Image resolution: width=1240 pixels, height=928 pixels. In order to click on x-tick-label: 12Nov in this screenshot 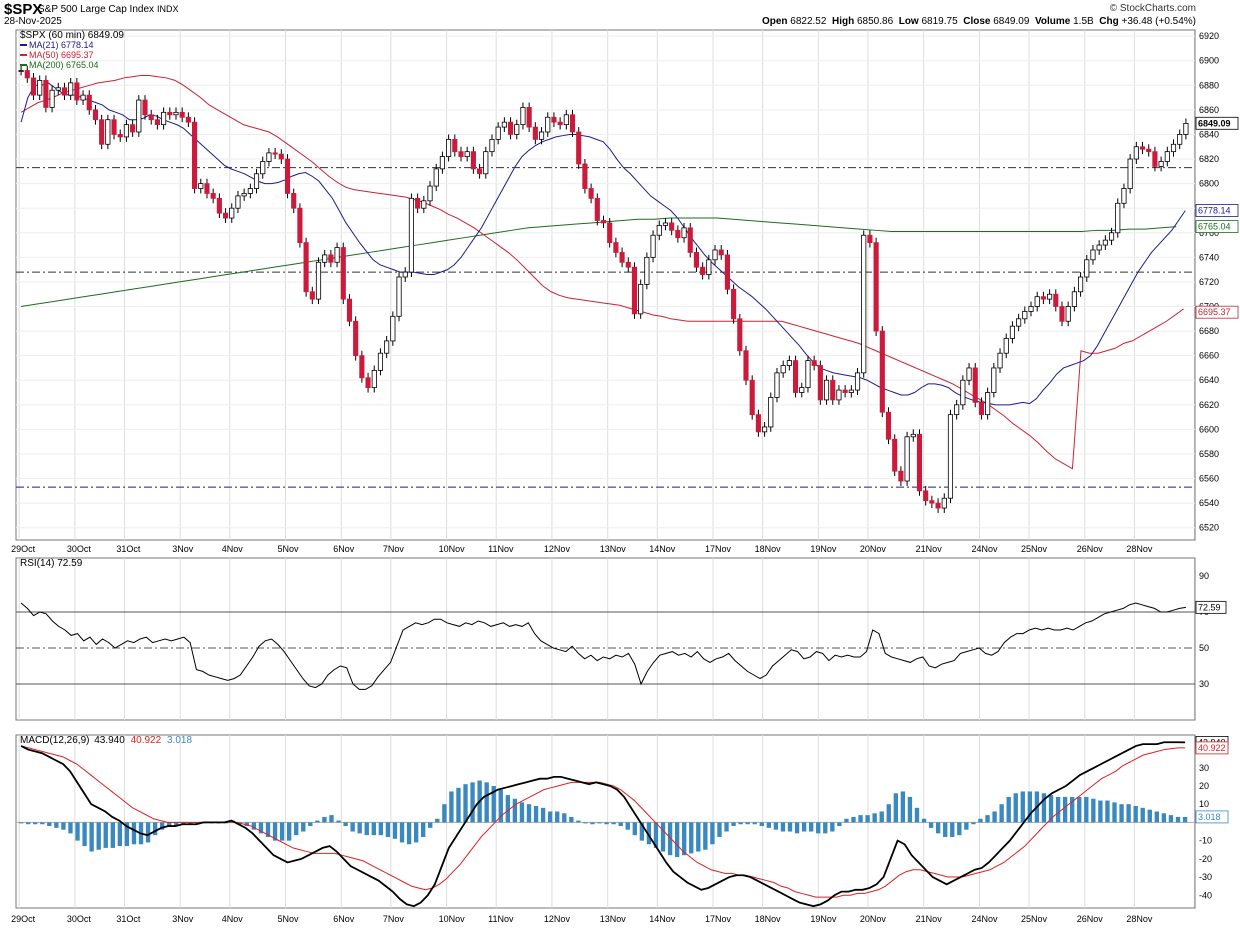, I will do `click(557, 549)`.